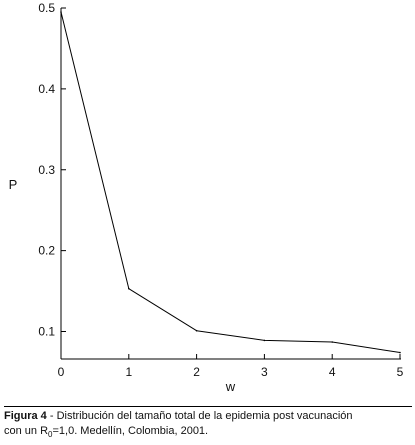  Describe the element at coordinates (46, 89) in the screenshot. I see `y-tick-label: 0.4` at that location.